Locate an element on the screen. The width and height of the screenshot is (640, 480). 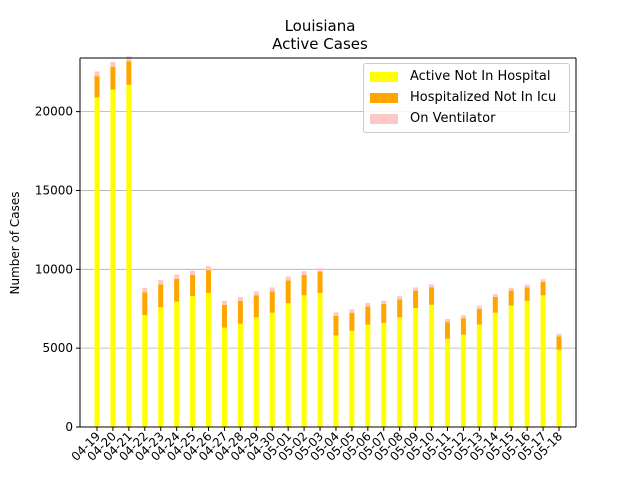
legend-swatch-active-not-in-hospital is located at coordinates (384, 77).